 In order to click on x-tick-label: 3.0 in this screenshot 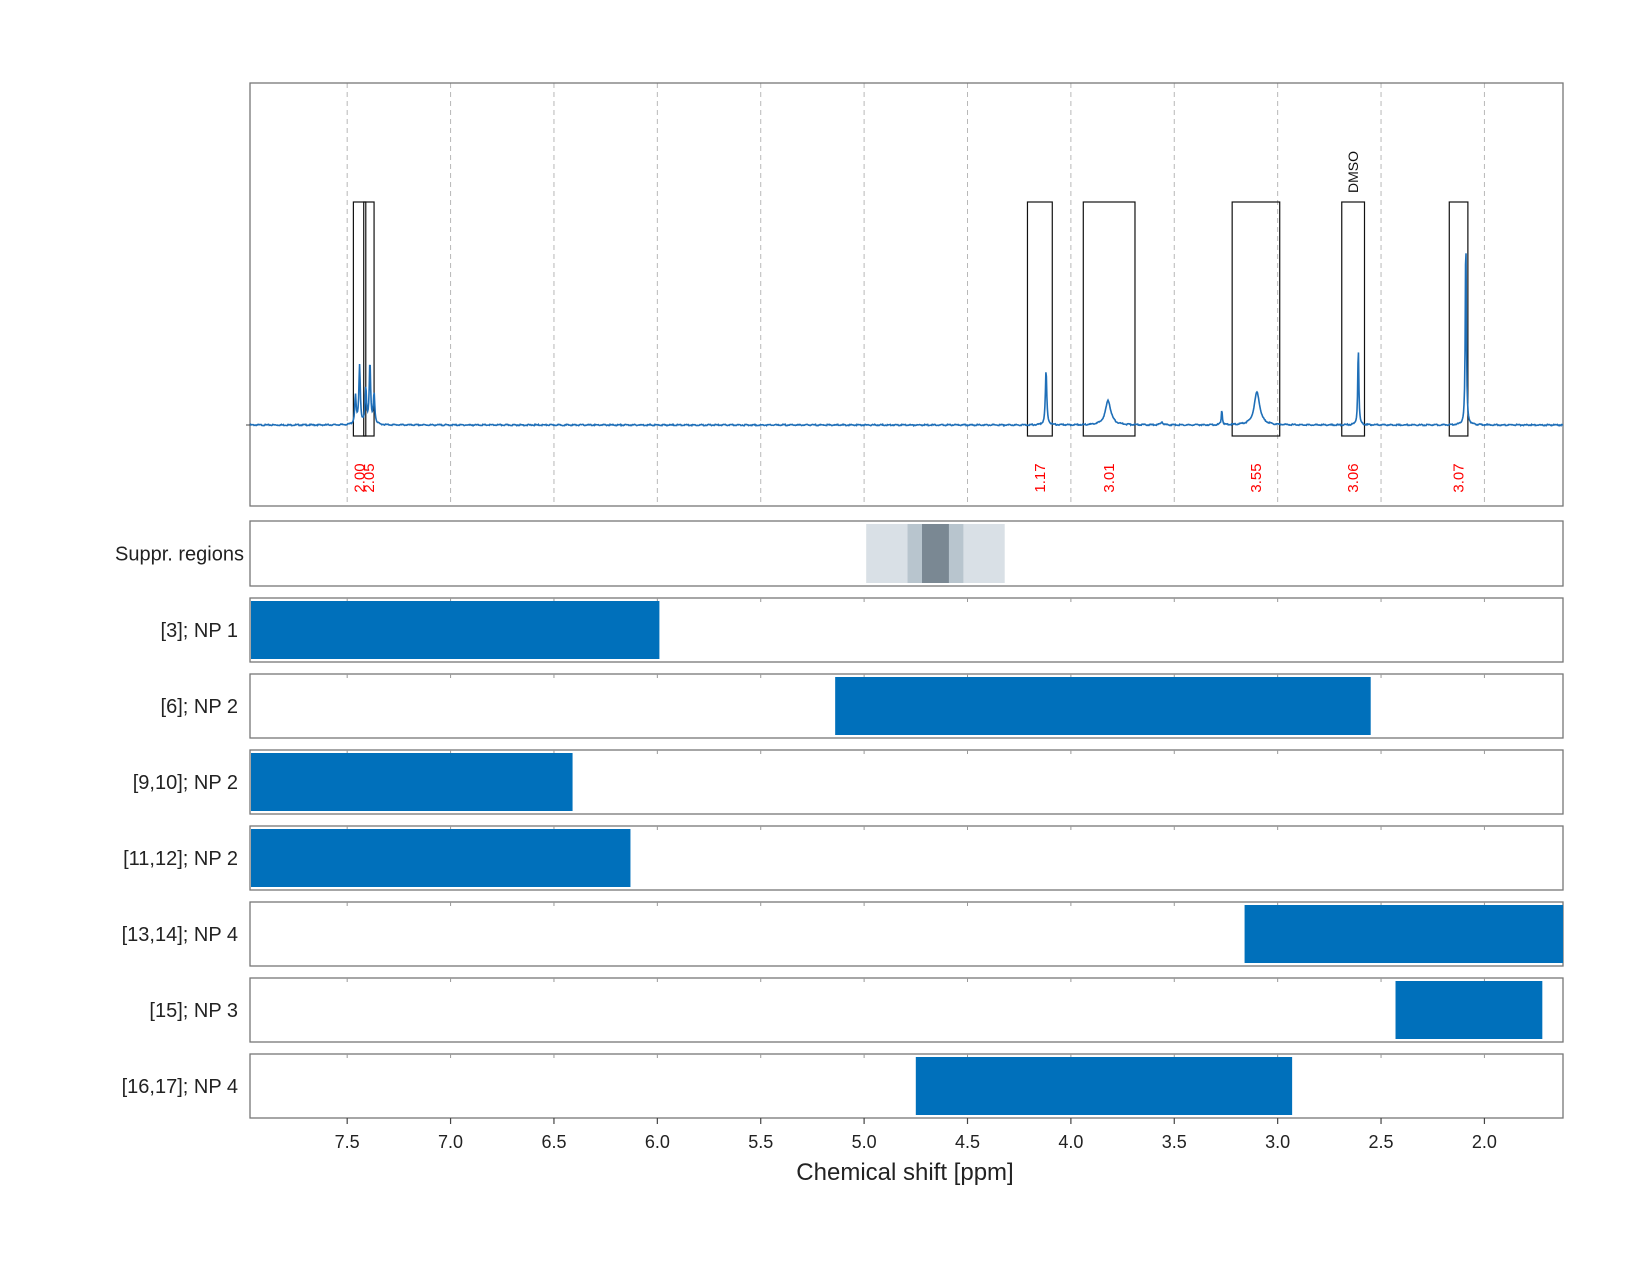, I will do `click(1277, 1142)`.